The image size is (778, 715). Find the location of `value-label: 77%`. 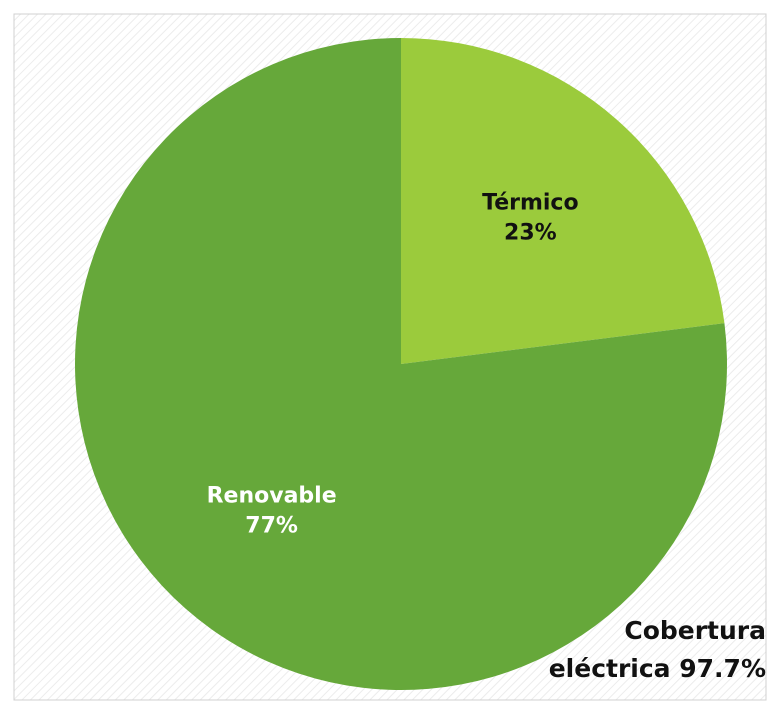

value-label: 77% is located at coordinates (271, 526).